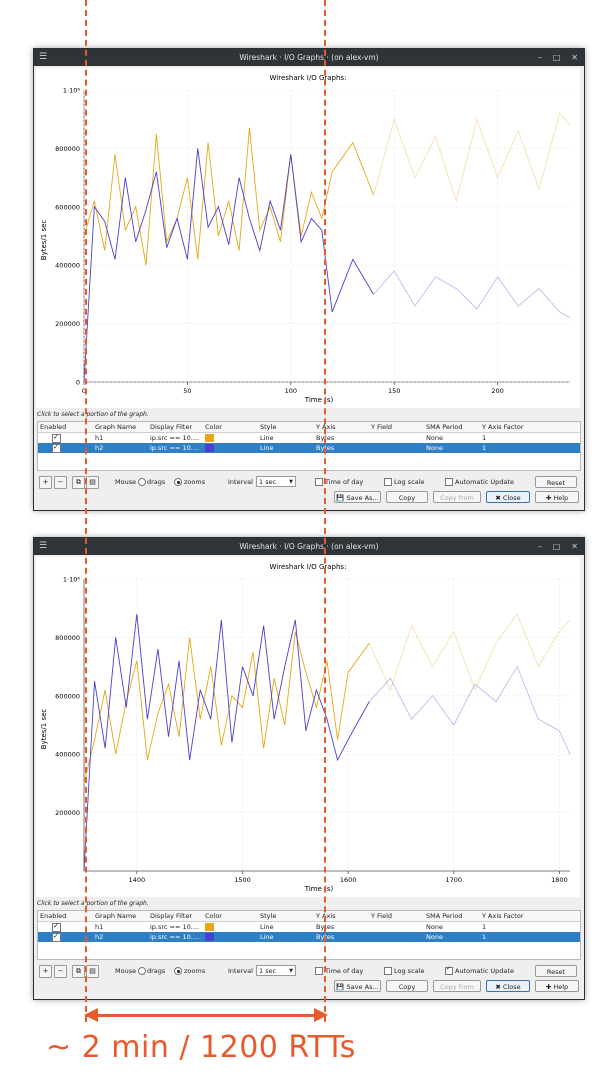  What do you see at coordinates (78, 383) in the screenshot?
I see `y-tick-label: 0` at bounding box center [78, 383].